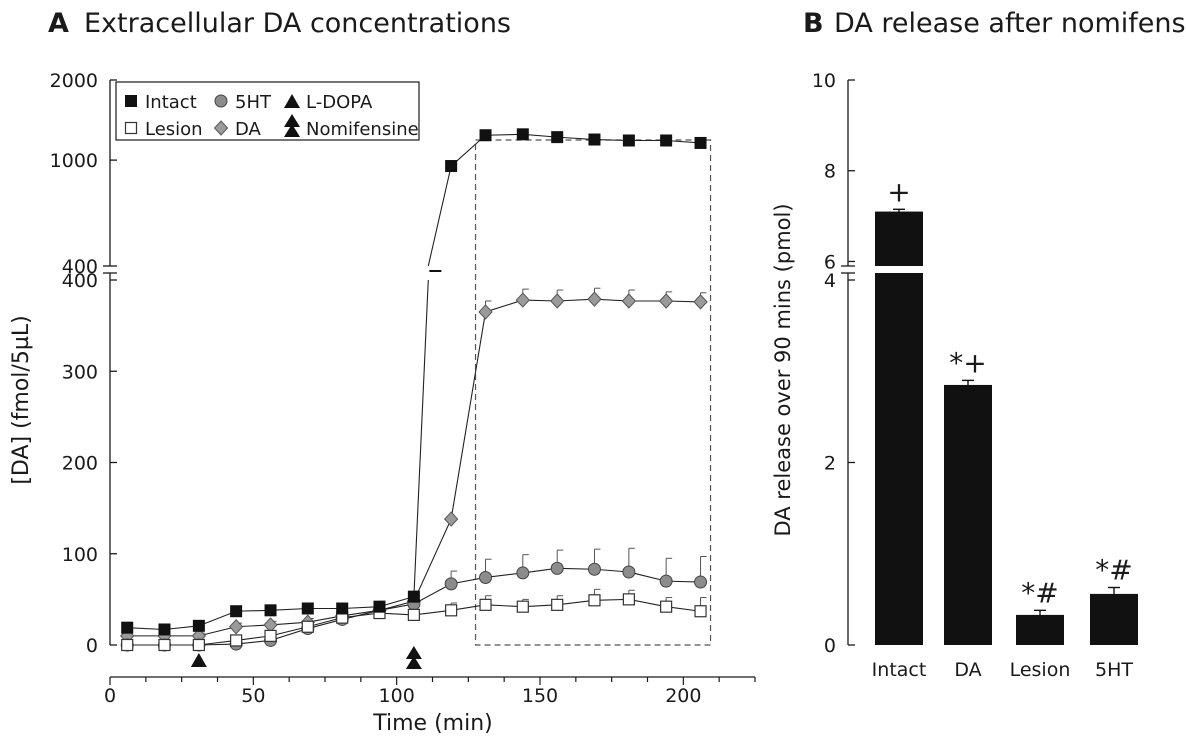  I want to click on bar-lesion, so click(1040, 629).